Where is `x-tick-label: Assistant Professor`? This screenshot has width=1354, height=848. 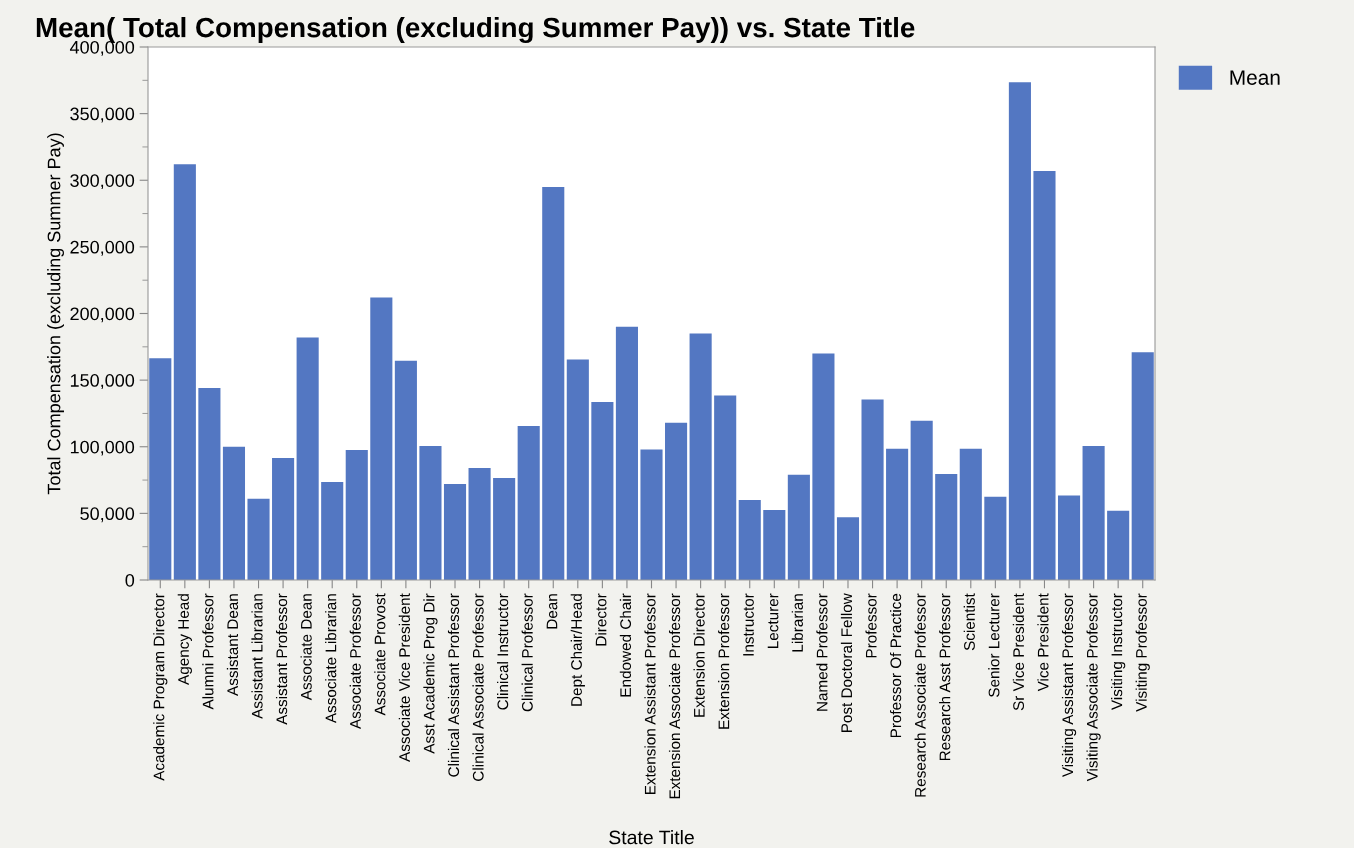 x-tick-label: Assistant Professor is located at coordinates (281, 659).